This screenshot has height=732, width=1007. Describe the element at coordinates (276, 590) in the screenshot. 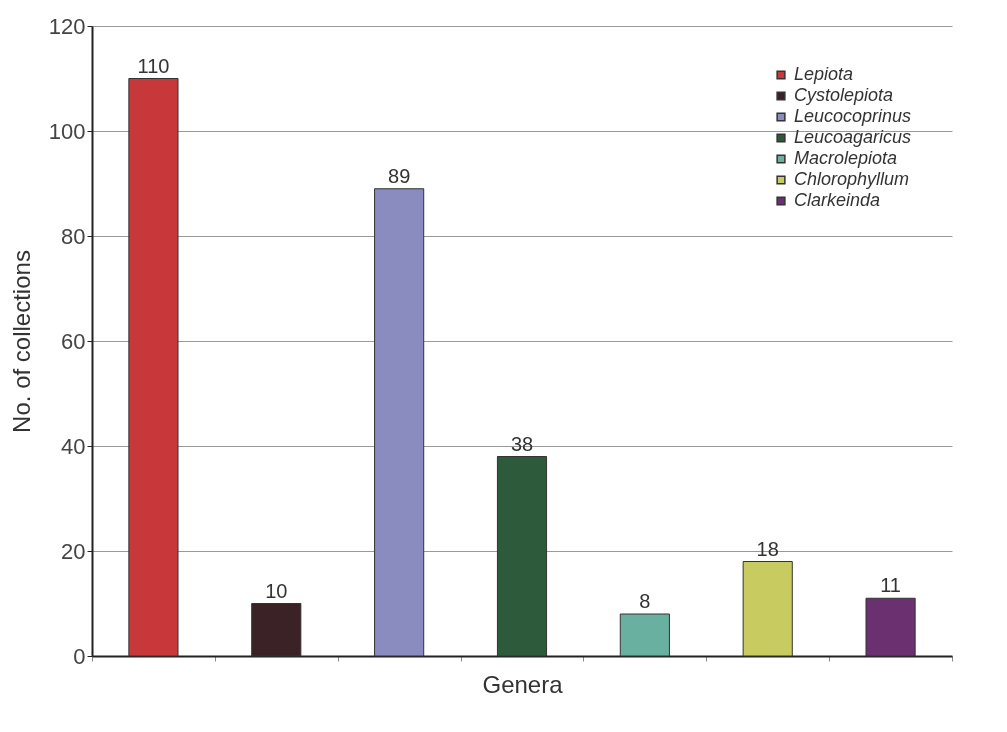

I see `data-label: 10` at that location.